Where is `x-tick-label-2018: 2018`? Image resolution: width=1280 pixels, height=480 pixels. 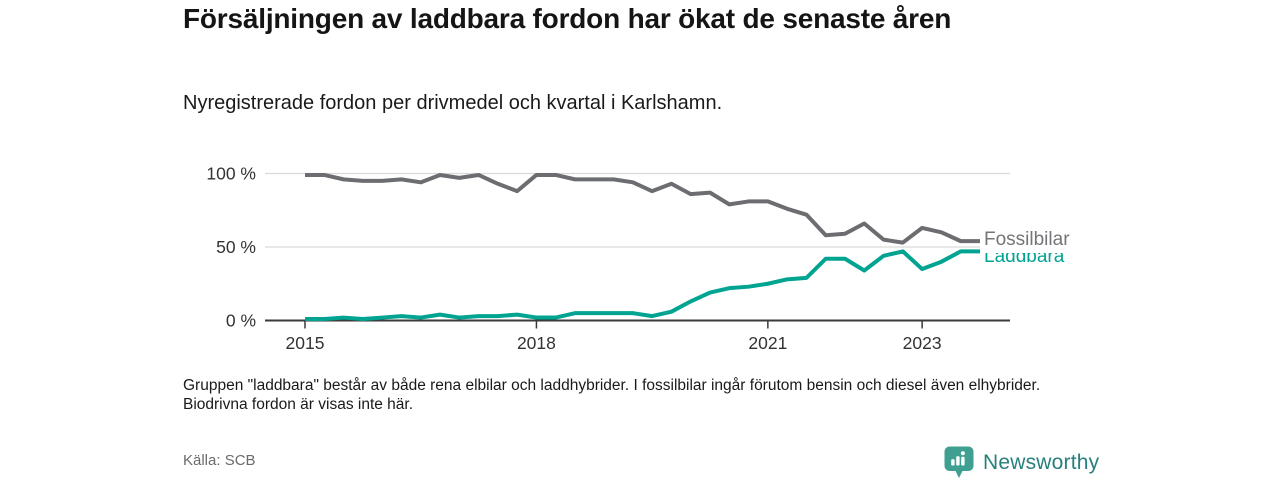 x-tick-label-2018: 2018 is located at coordinates (536, 343).